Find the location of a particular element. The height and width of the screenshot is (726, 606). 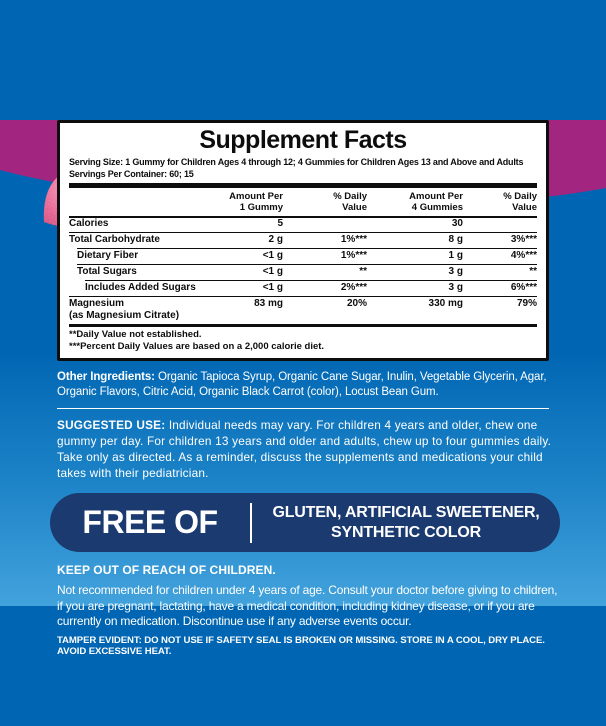

nutrient-name: Dietary Fiber is located at coordinates (108, 255).